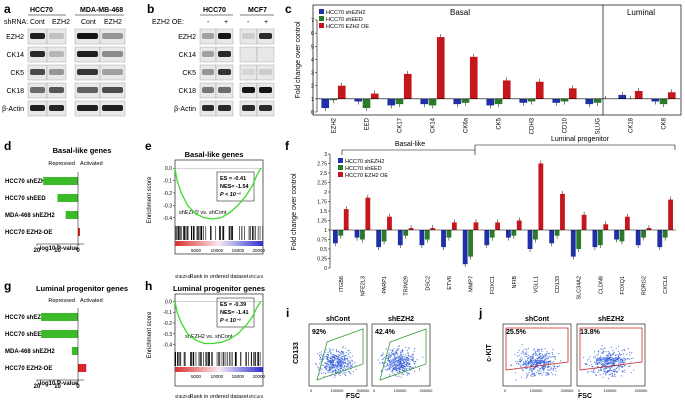  What do you see at coordinates (322, 222) in the screenshot?
I see `y-tick-label: 1.25` at bounding box center [322, 222].